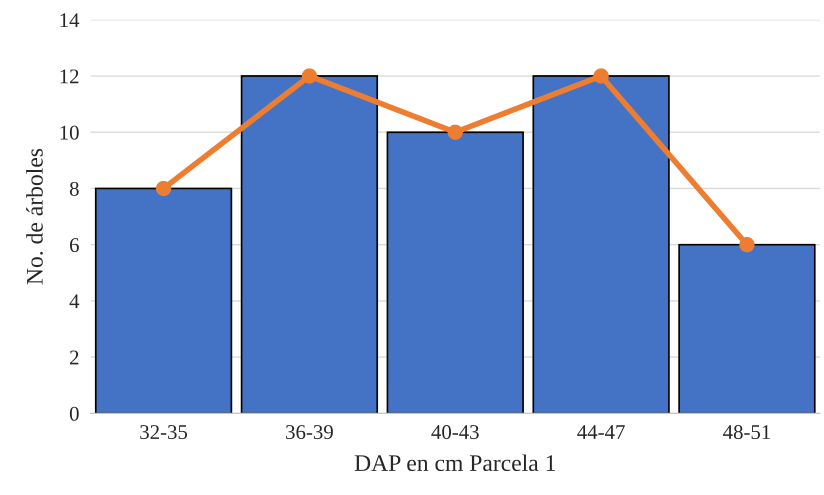  What do you see at coordinates (455, 432) in the screenshot?
I see `x-tick-label: 40-43` at bounding box center [455, 432].